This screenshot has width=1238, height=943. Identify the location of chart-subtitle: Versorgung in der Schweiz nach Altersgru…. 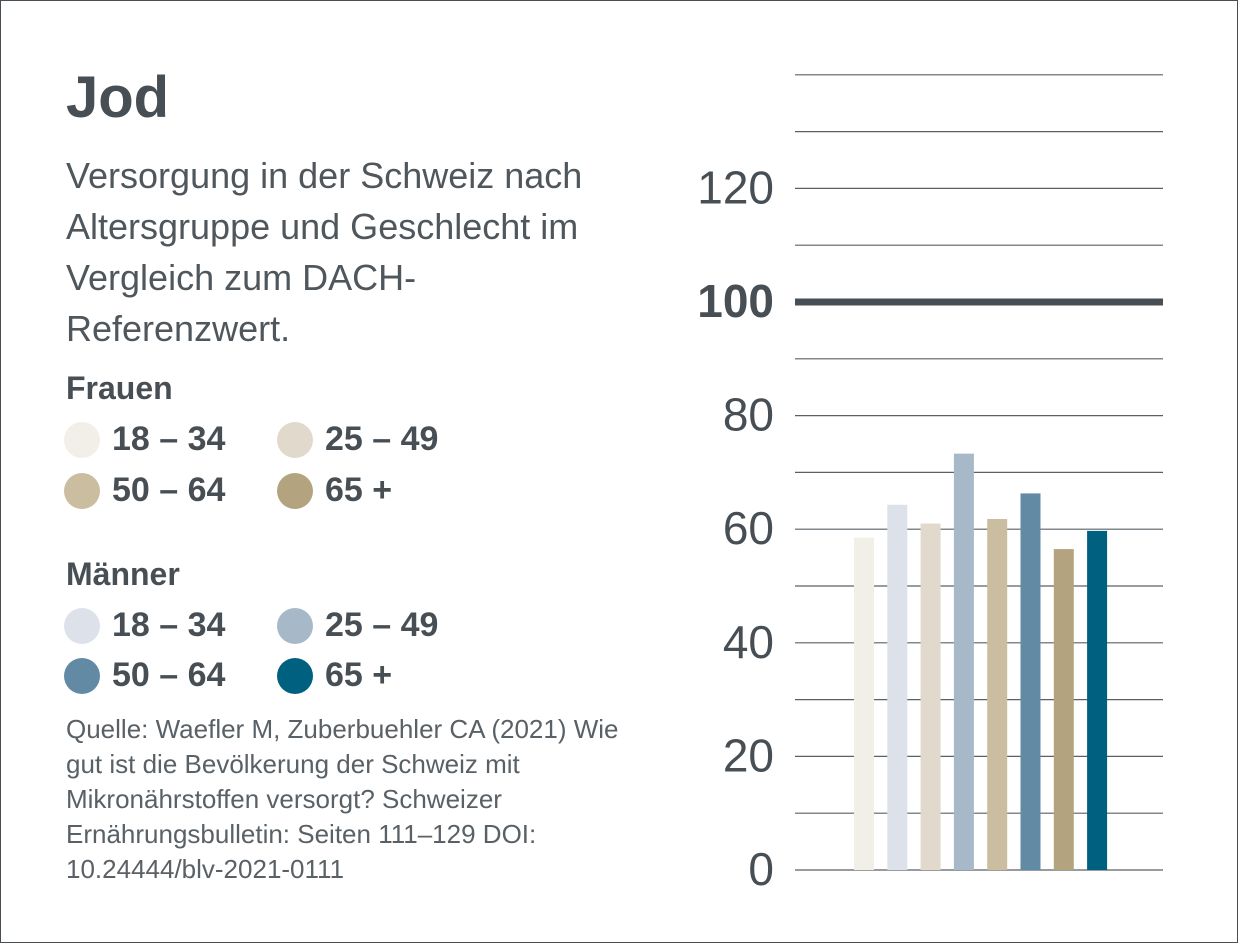
(324, 252).